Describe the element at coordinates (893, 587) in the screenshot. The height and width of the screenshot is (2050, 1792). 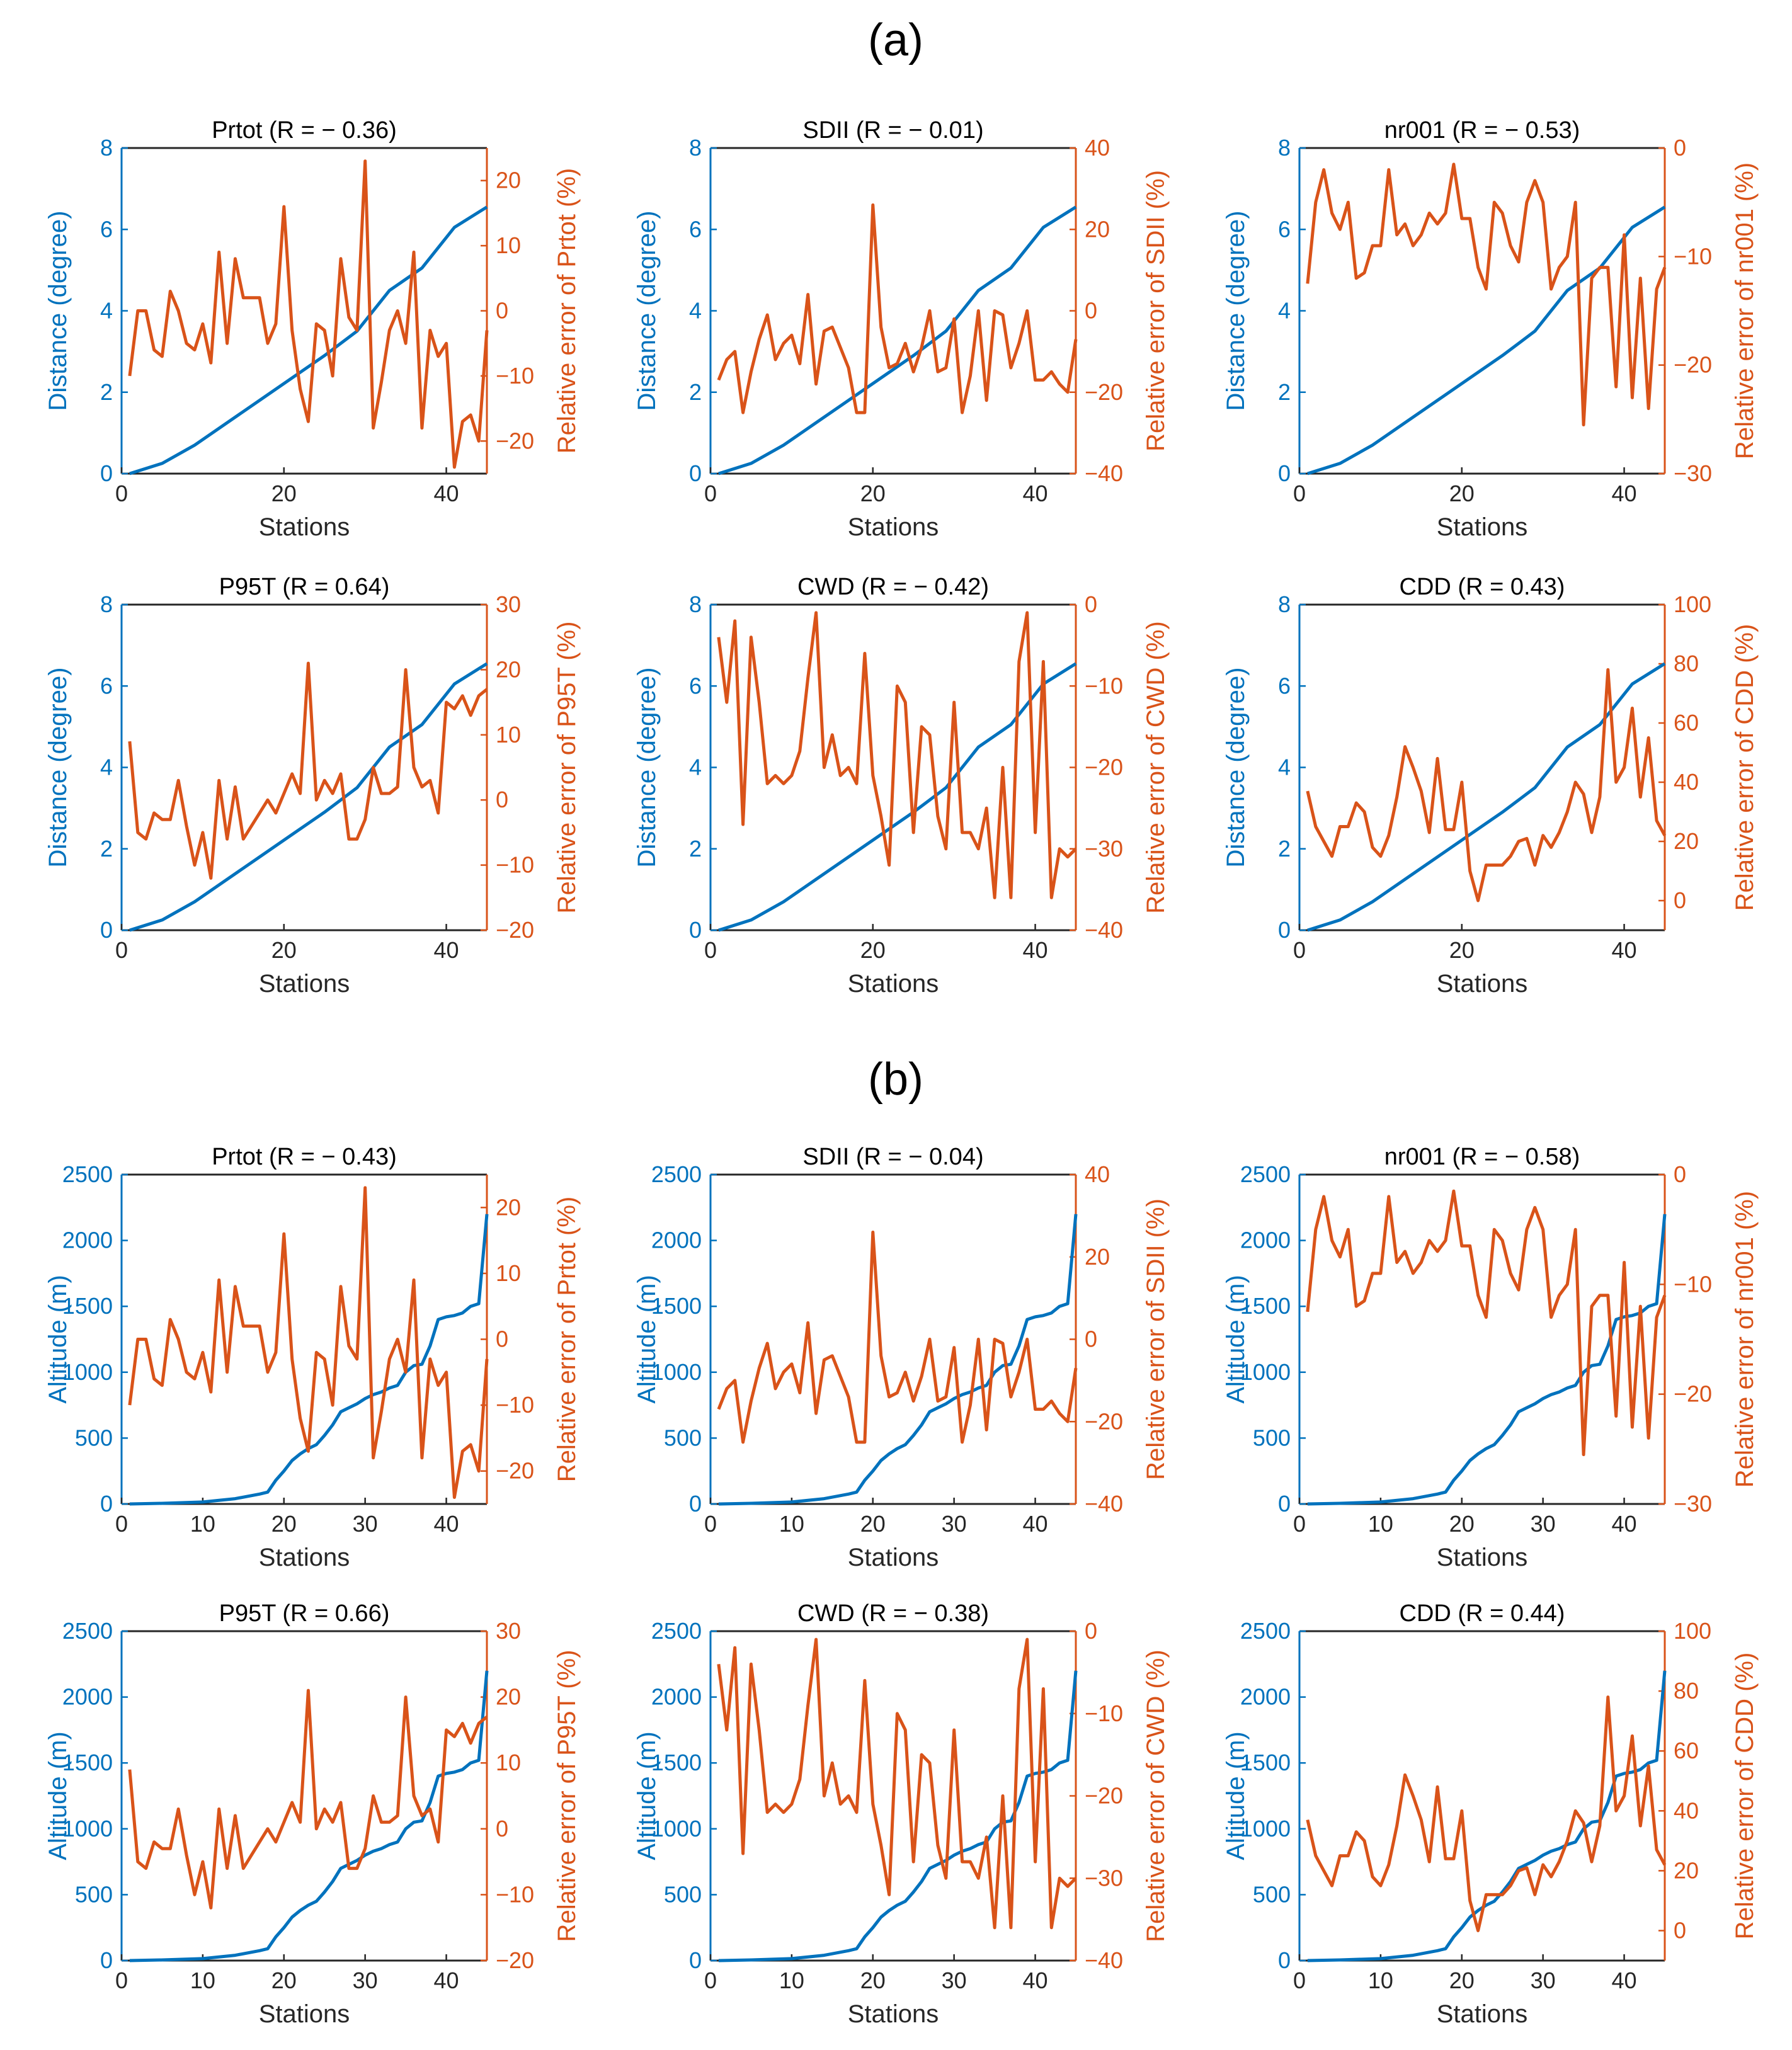
I see `chart-title: CWD (R = − 0.42)` at that location.